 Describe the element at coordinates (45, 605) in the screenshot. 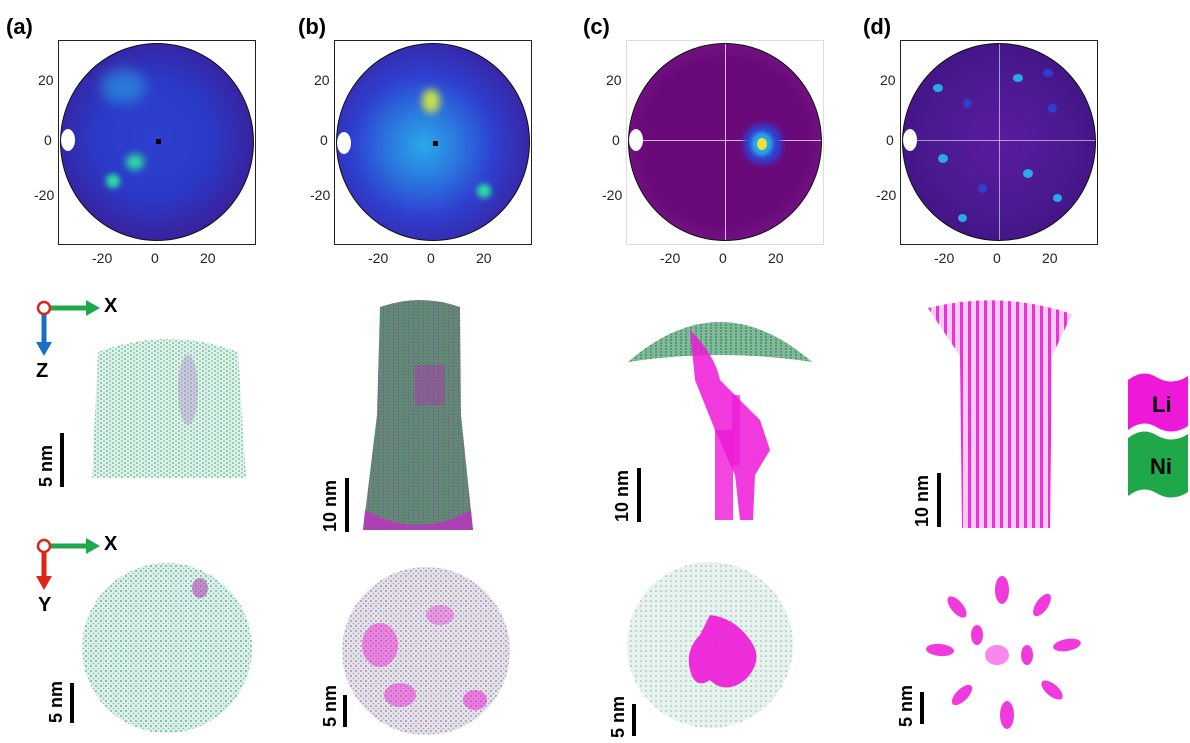

I see `axis-label-y: Y` at that location.